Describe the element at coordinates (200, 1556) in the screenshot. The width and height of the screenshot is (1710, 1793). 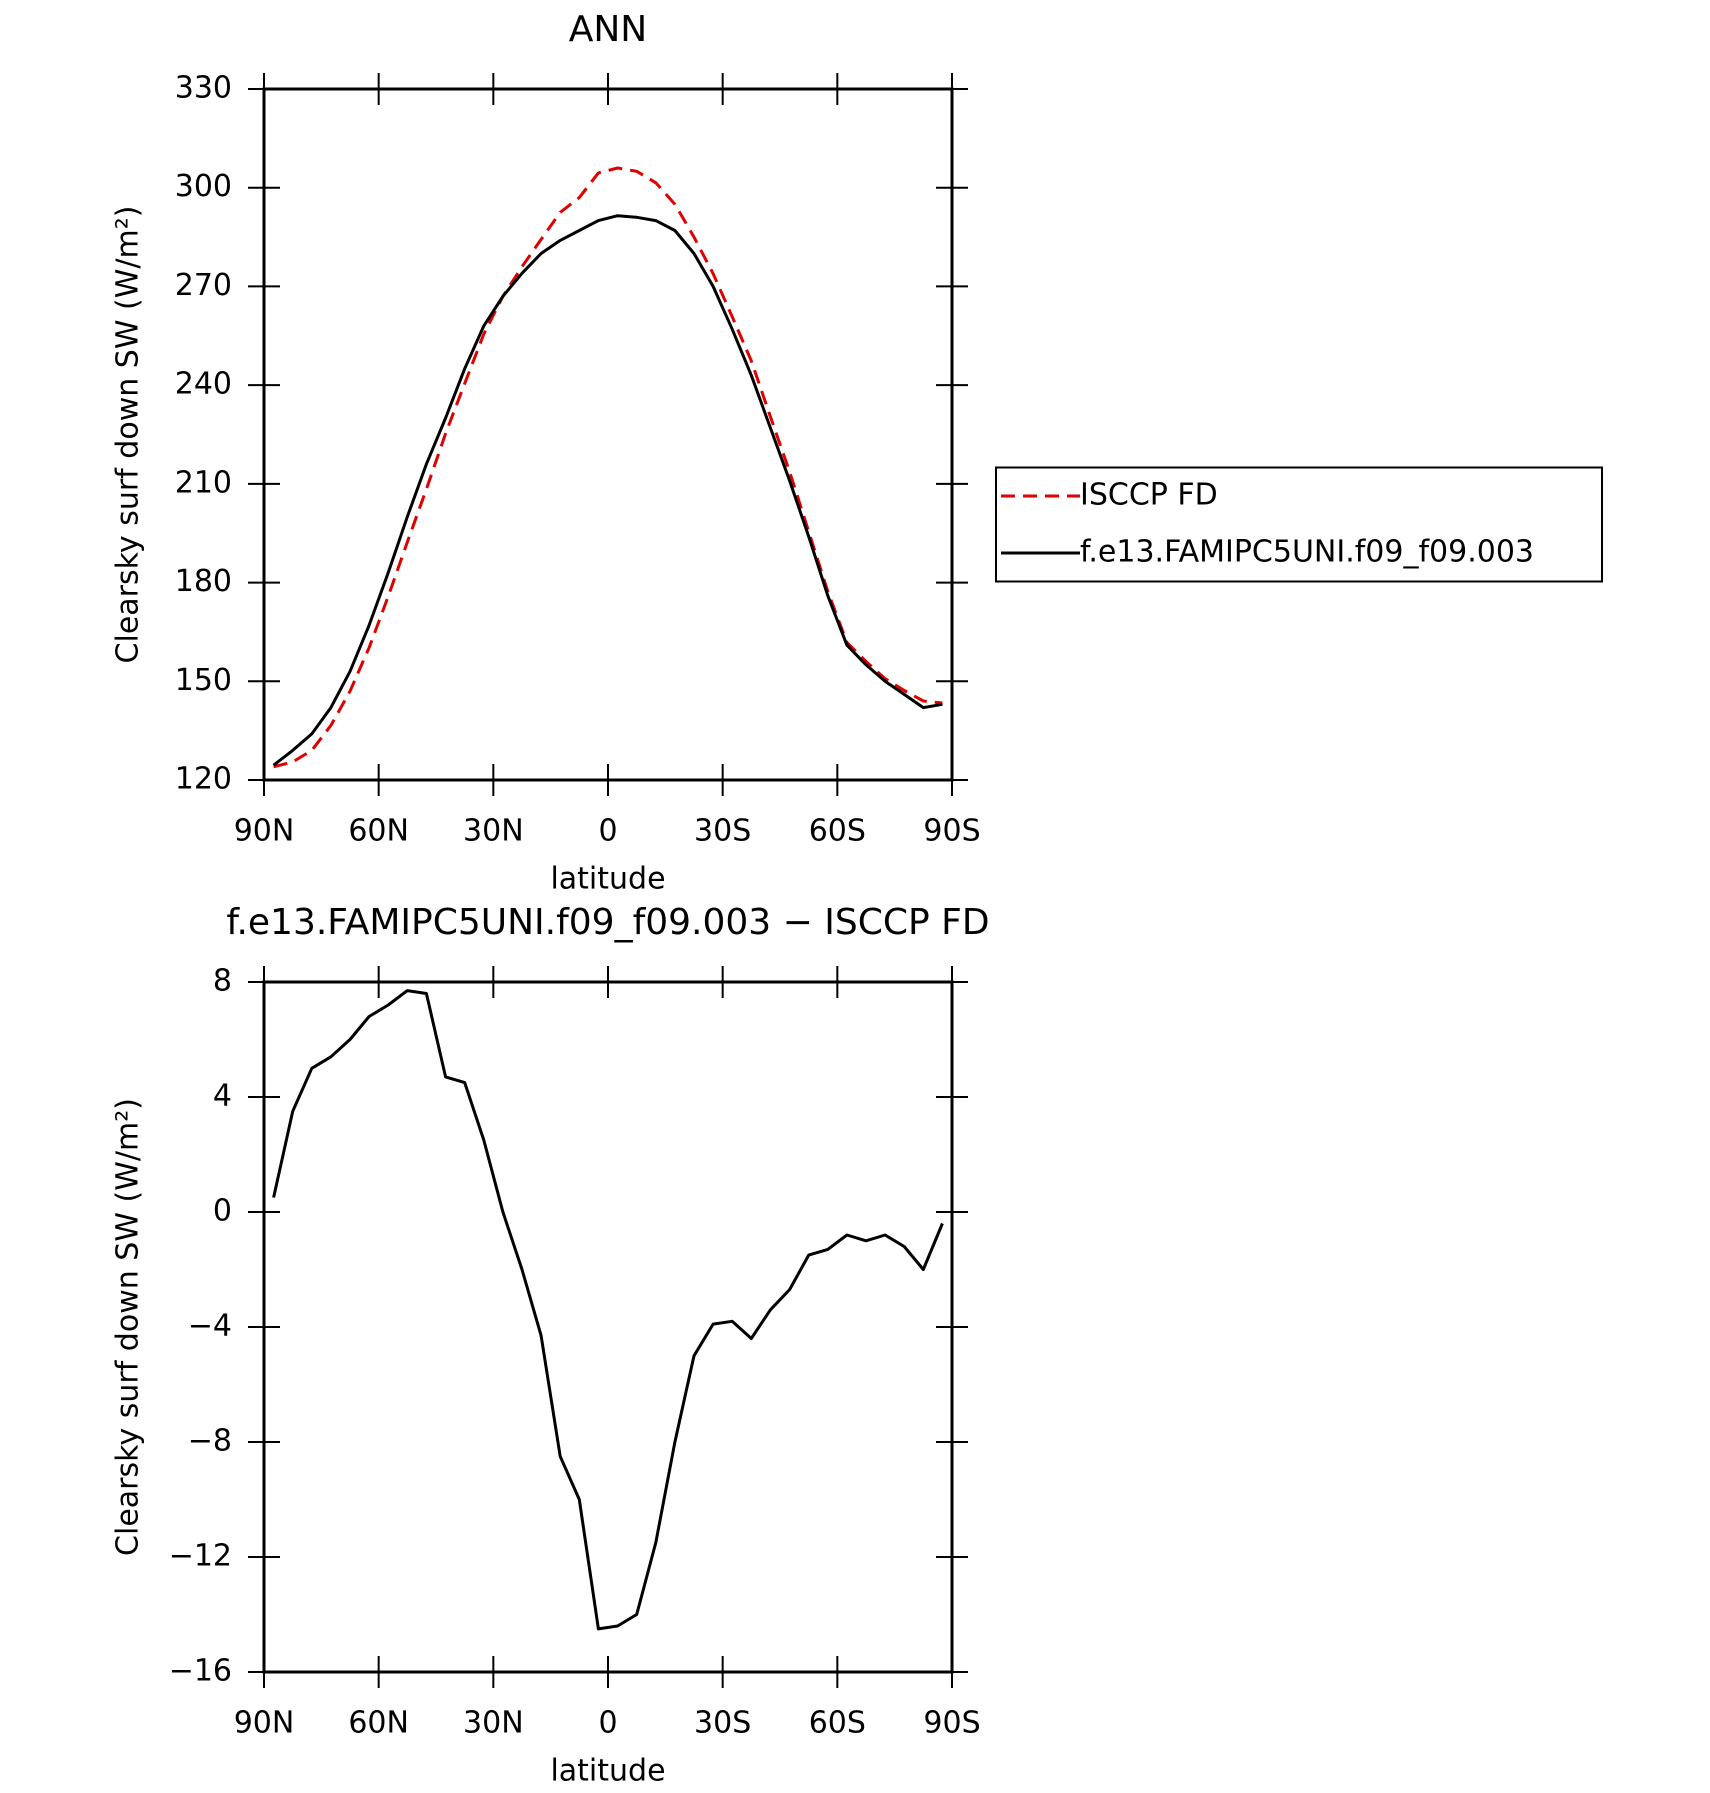
I see `y-tick-label: −12` at that location.